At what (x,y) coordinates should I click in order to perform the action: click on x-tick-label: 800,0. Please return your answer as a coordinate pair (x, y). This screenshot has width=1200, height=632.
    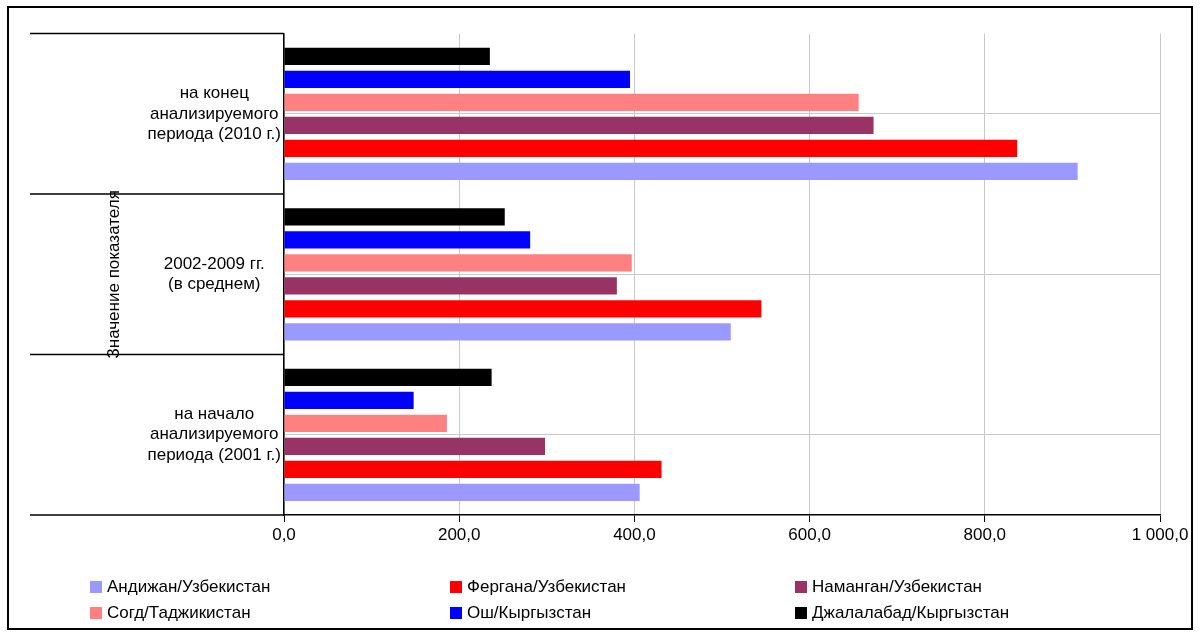
    Looking at the image, I should click on (985, 534).